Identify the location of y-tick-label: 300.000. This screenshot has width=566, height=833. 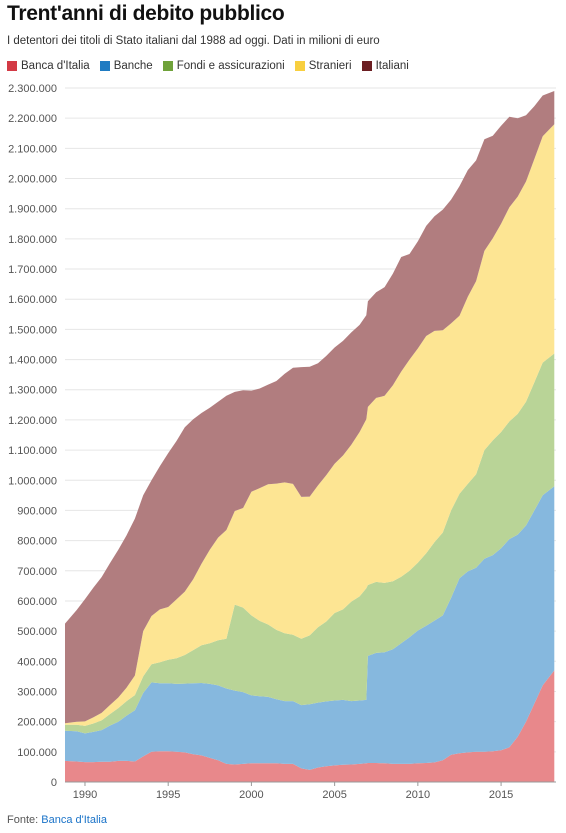
(37, 692).